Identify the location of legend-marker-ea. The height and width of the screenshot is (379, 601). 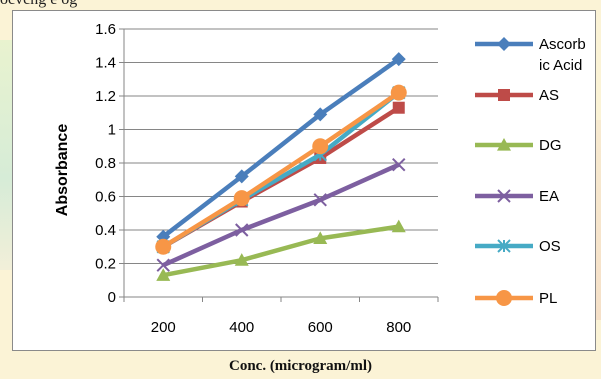
(504, 196).